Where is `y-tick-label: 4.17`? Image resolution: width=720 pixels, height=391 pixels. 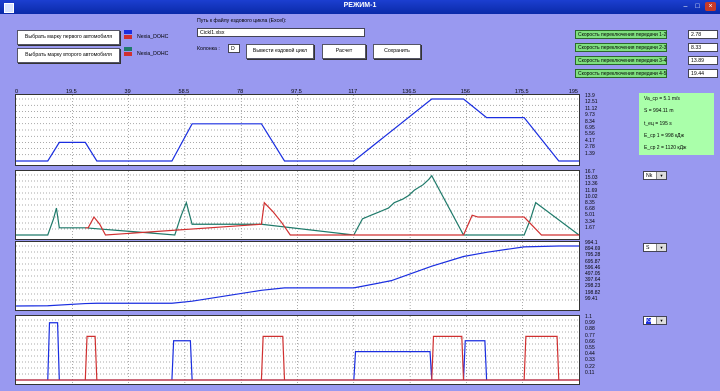
y-tick-label: 4.17 is located at coordinates (590, 140).